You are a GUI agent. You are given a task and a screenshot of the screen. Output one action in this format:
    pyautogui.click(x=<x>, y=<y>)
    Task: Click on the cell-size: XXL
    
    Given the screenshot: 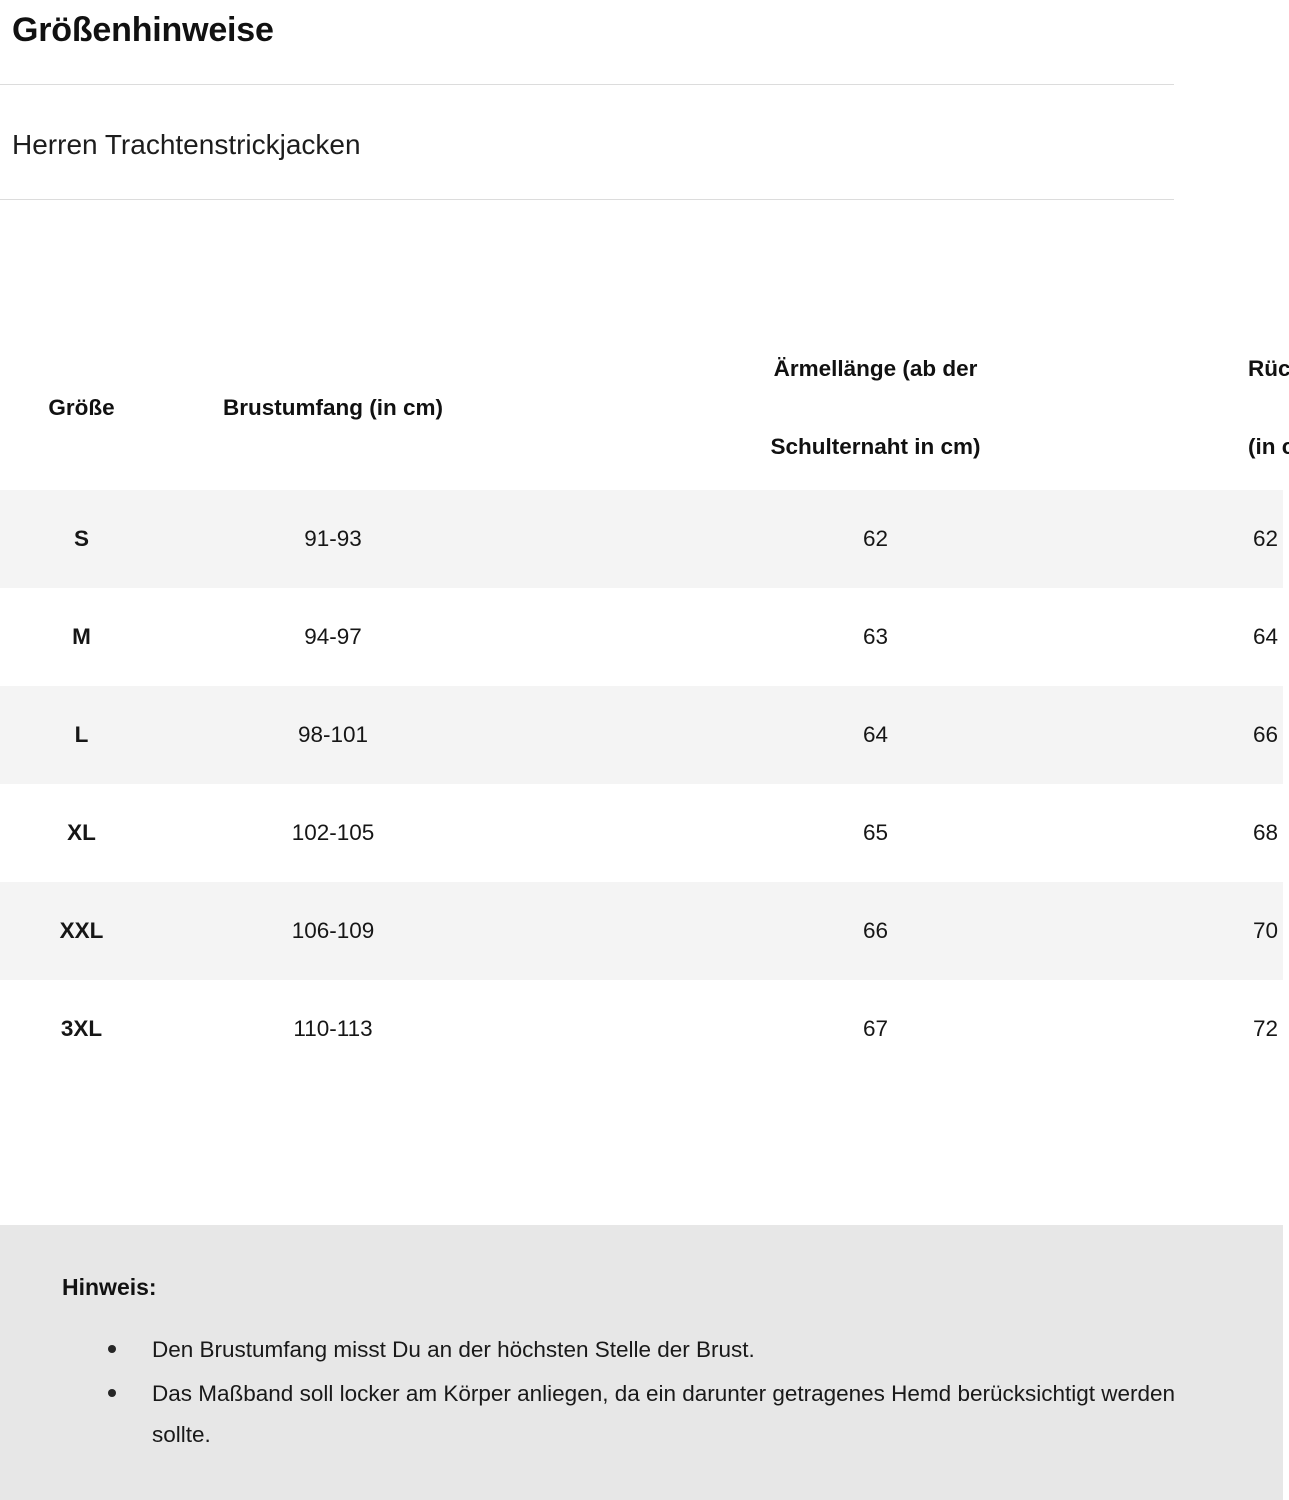 What is the action you would take?
    pyautogui.click(x=81, y=931)
    